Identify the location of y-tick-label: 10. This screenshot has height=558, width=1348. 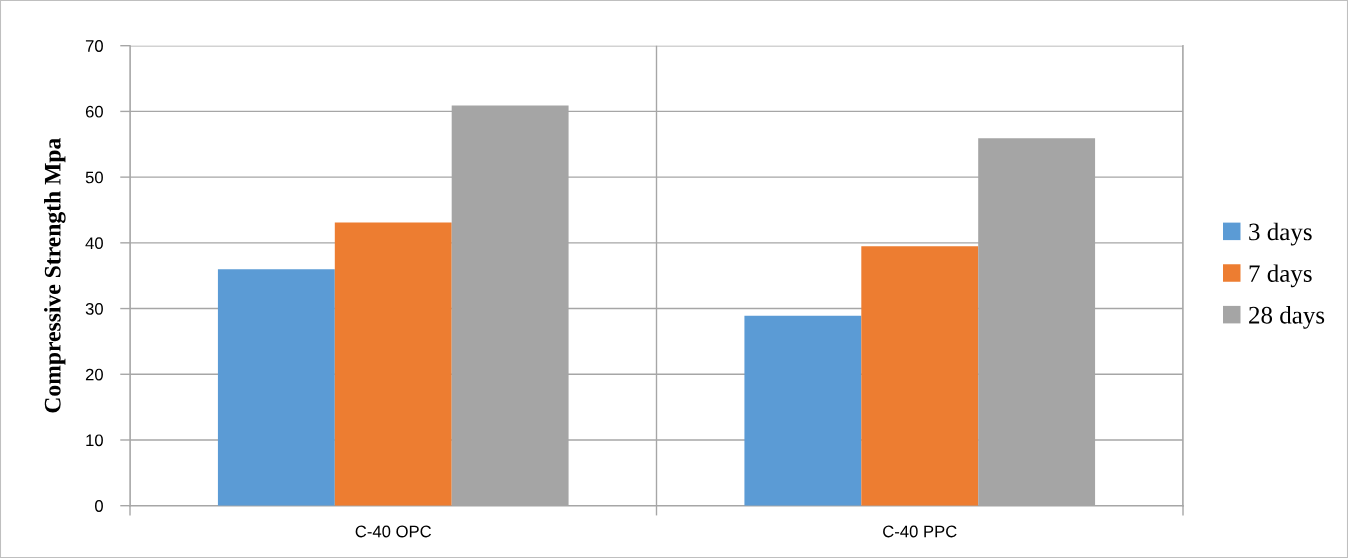
(94, 440).